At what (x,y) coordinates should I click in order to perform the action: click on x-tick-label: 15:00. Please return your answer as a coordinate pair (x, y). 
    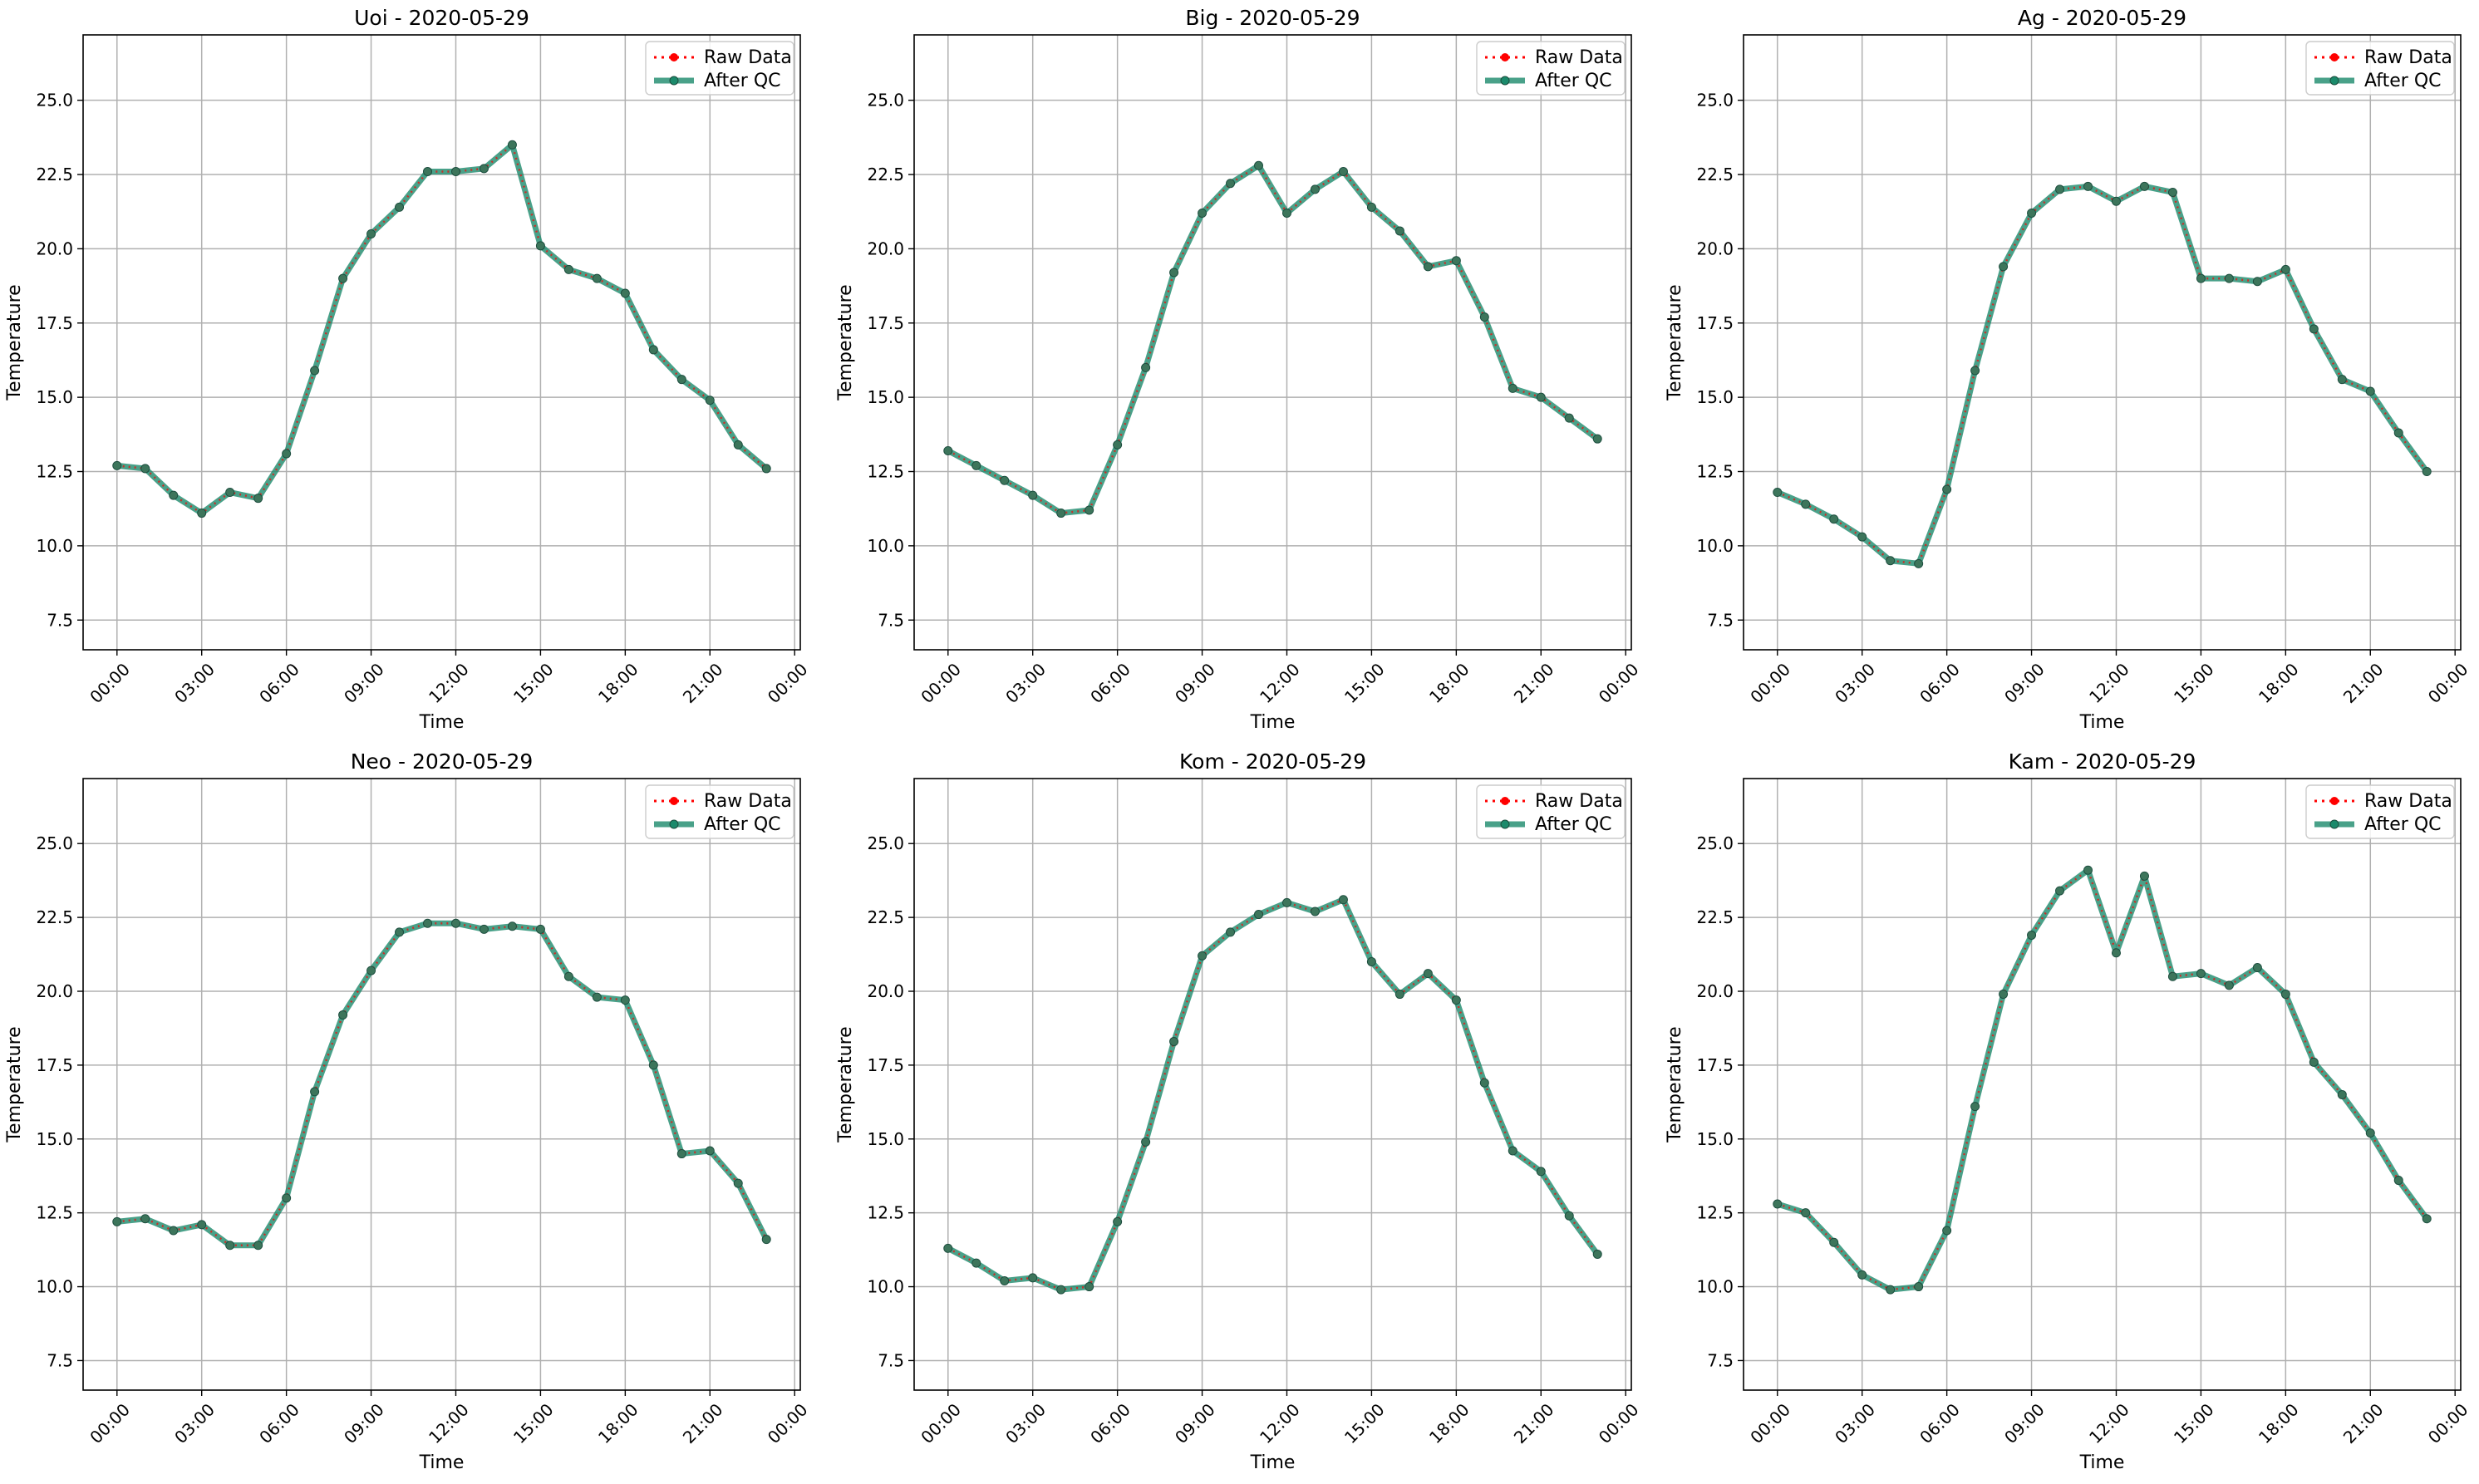
    Looking at the image, I should click on (2194, 683).